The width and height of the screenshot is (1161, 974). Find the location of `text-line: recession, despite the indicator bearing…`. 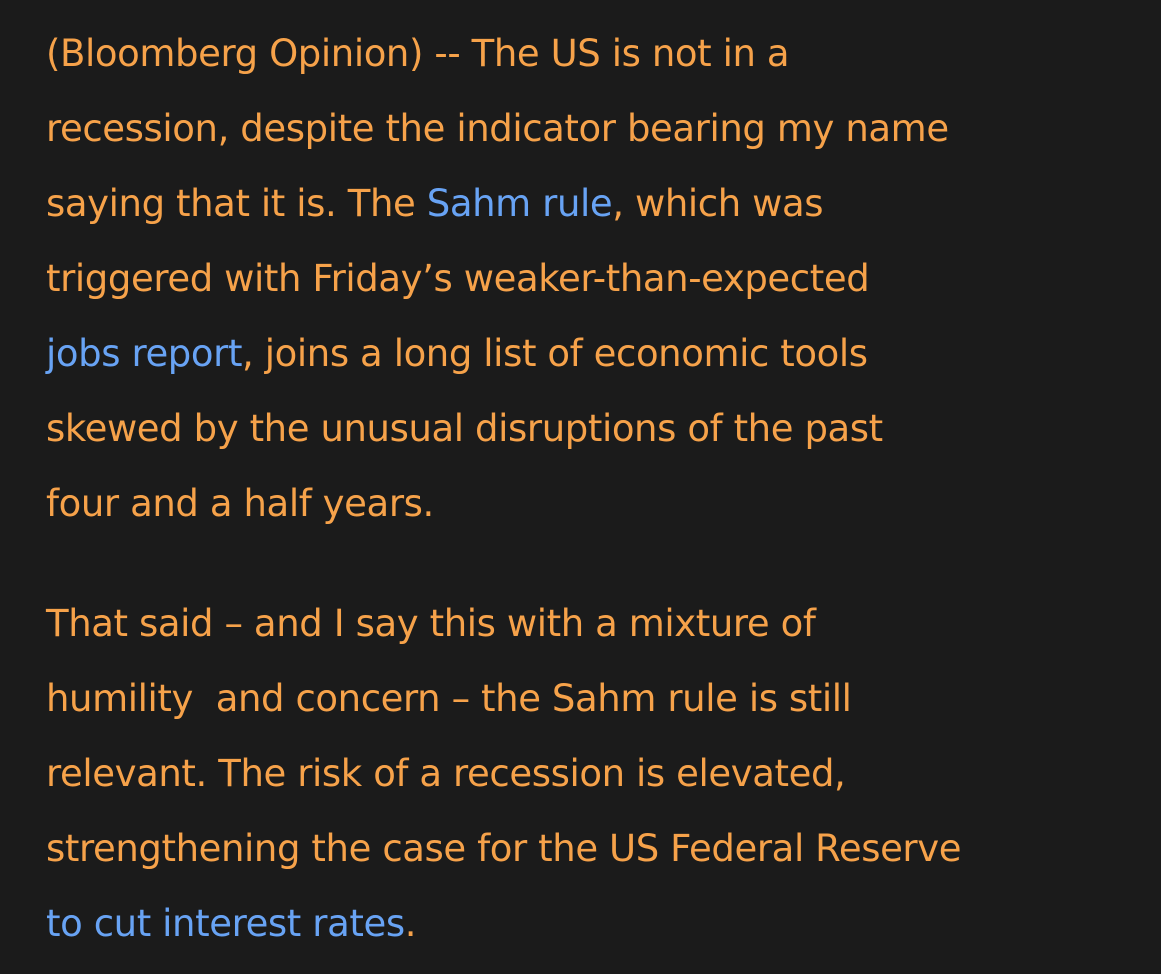

text-line: recession, despite the indicator bearing… is located at coordinates (497, 128).